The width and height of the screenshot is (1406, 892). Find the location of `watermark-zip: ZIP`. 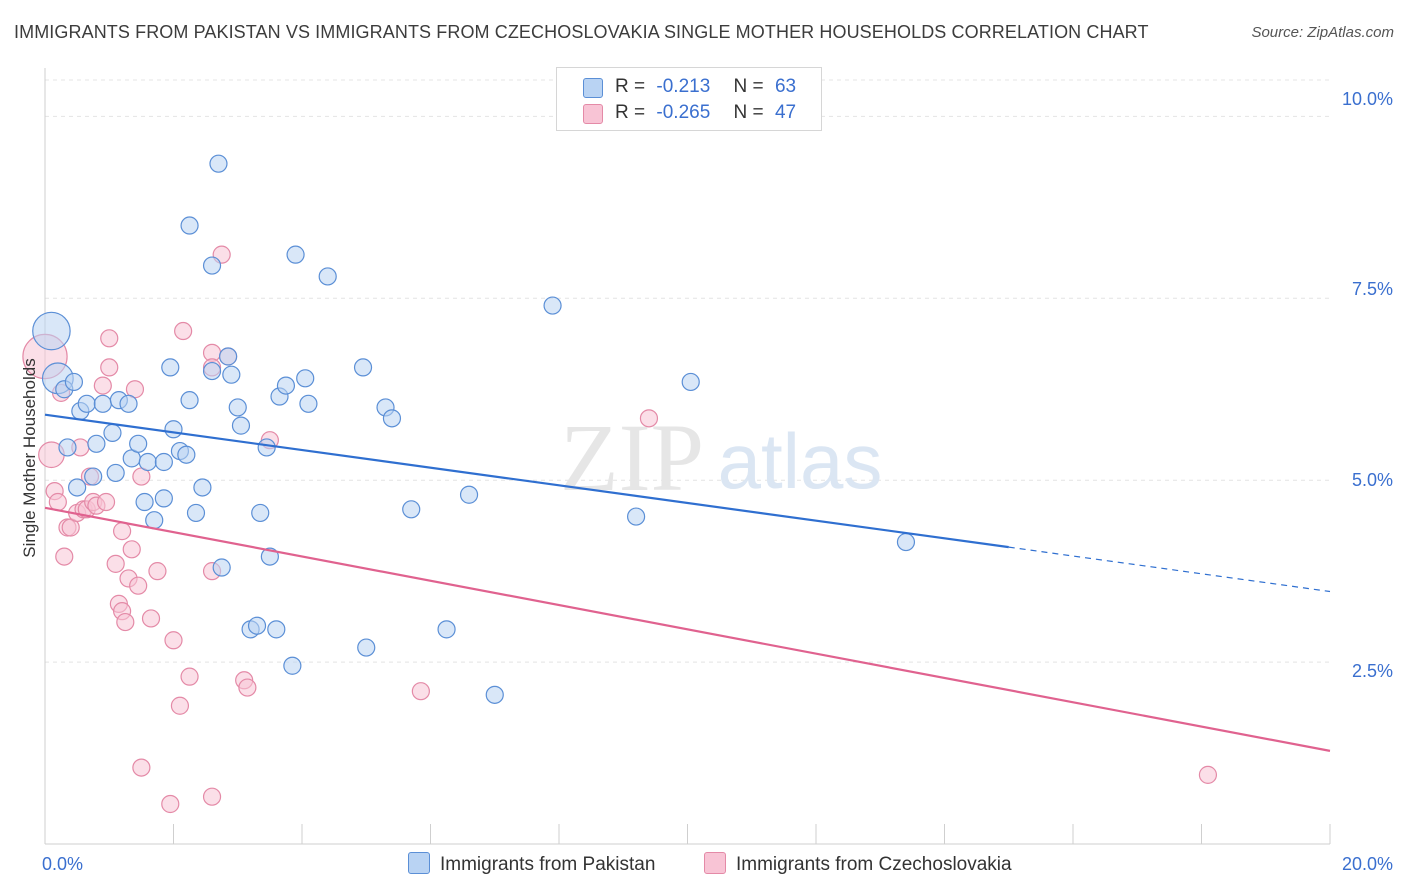

watermark-zip: ZIP is located at coordinates (632, 457).